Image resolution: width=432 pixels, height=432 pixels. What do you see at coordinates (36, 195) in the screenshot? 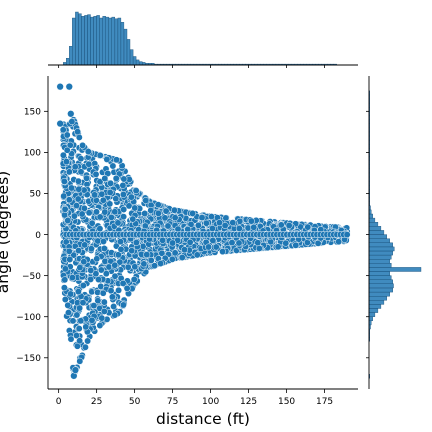
I see `y-tick-label: 50` at bounding box center [36, 195].